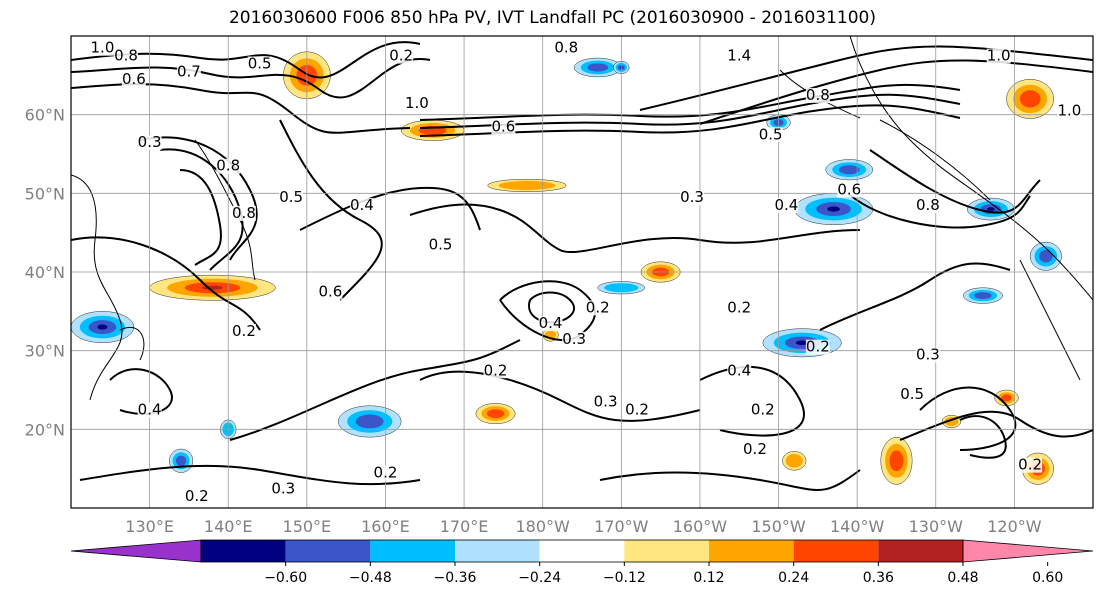 This screenshot has height=601, width=1105. What do you see at coordinates (45, 351) in the screenshot?
I see `lat-tick-label: 30°N` at bounding box center [45, 351].